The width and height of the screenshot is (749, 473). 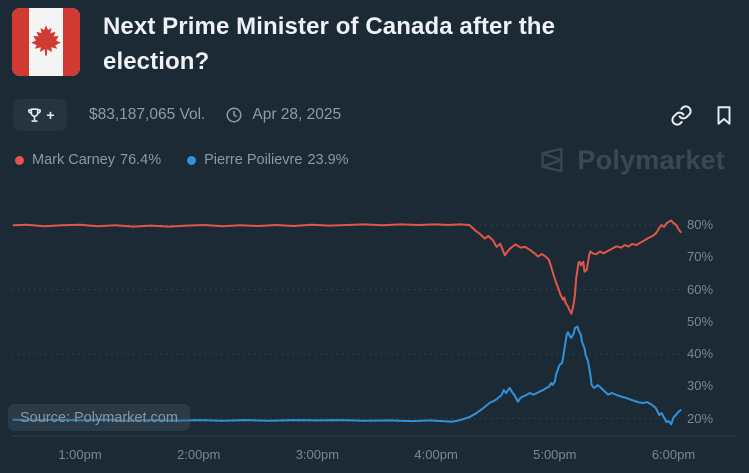 What do you see at coordinates (700, 386) in the screenshot?
I see `y-tick-label-30: 30%` at bounding box center [700, 386].